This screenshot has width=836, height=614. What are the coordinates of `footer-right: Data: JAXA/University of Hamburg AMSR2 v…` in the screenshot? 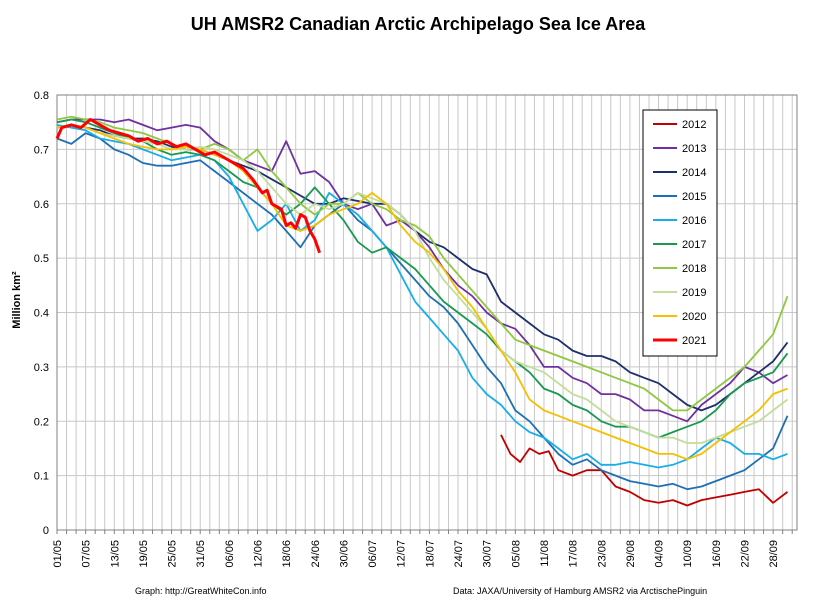 It's located at (580, 591).